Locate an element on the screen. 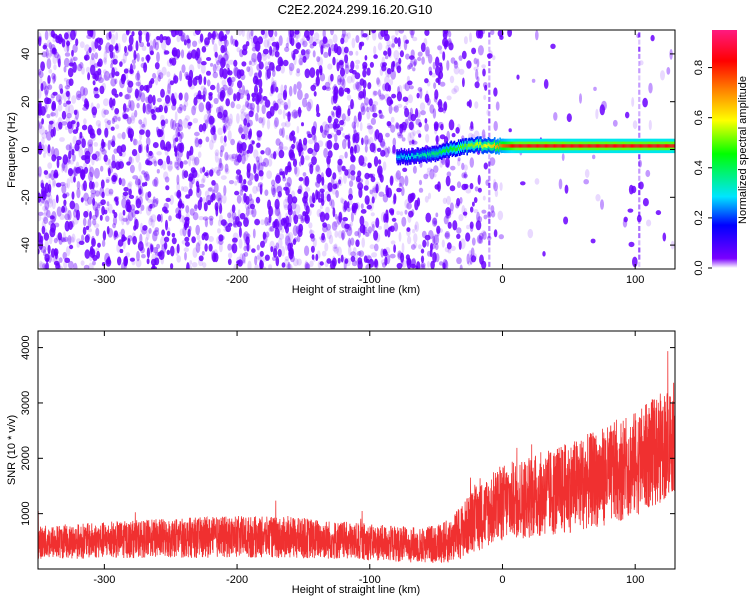 The height and width of the screenshot is (600, 750). spectrogram-x-label: Height of straight line (km) is located at coordinates (356, 290).